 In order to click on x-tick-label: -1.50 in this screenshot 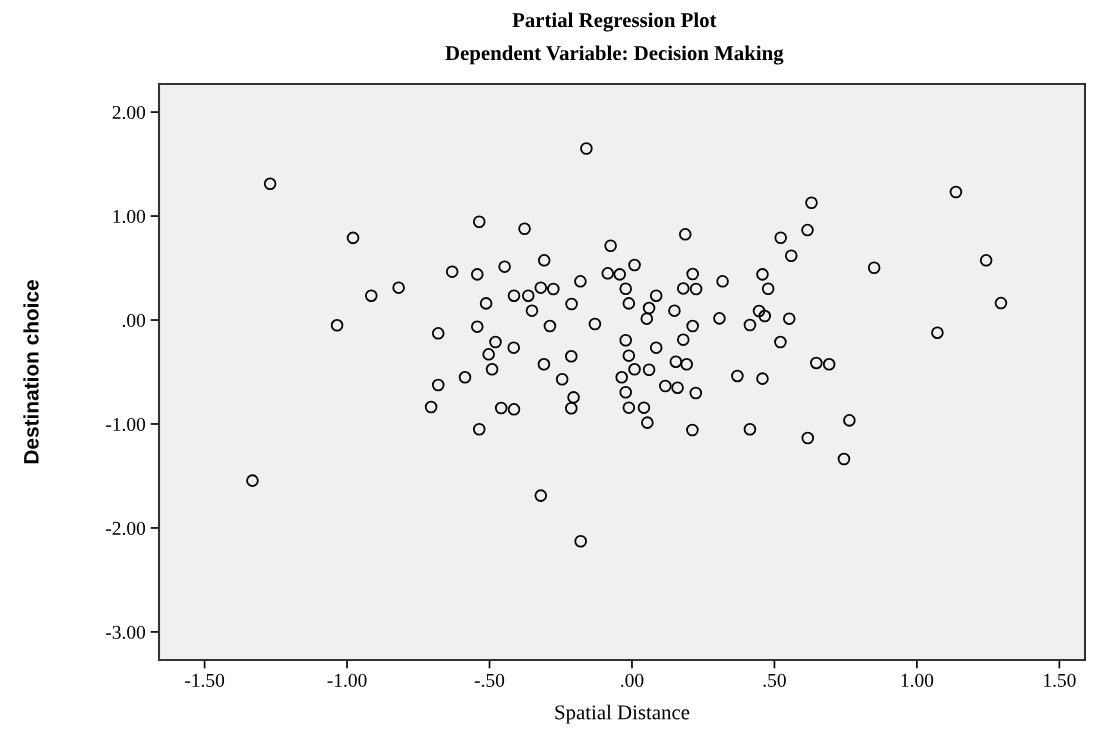, I will do `click(205, 680)`.